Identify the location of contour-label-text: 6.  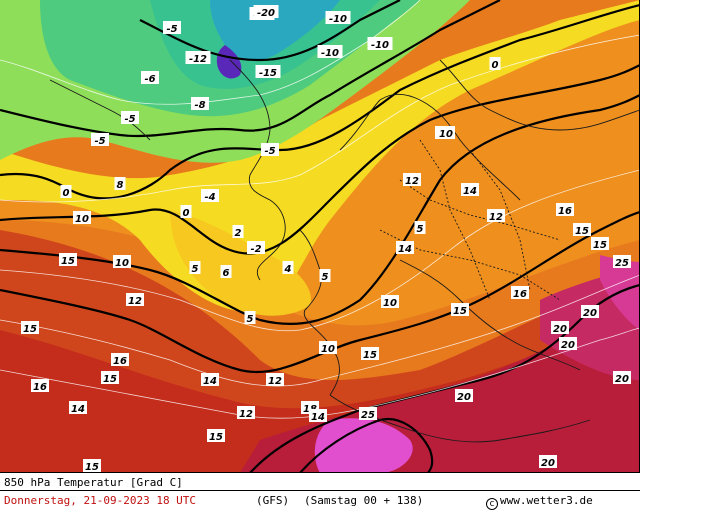
(226, 273).